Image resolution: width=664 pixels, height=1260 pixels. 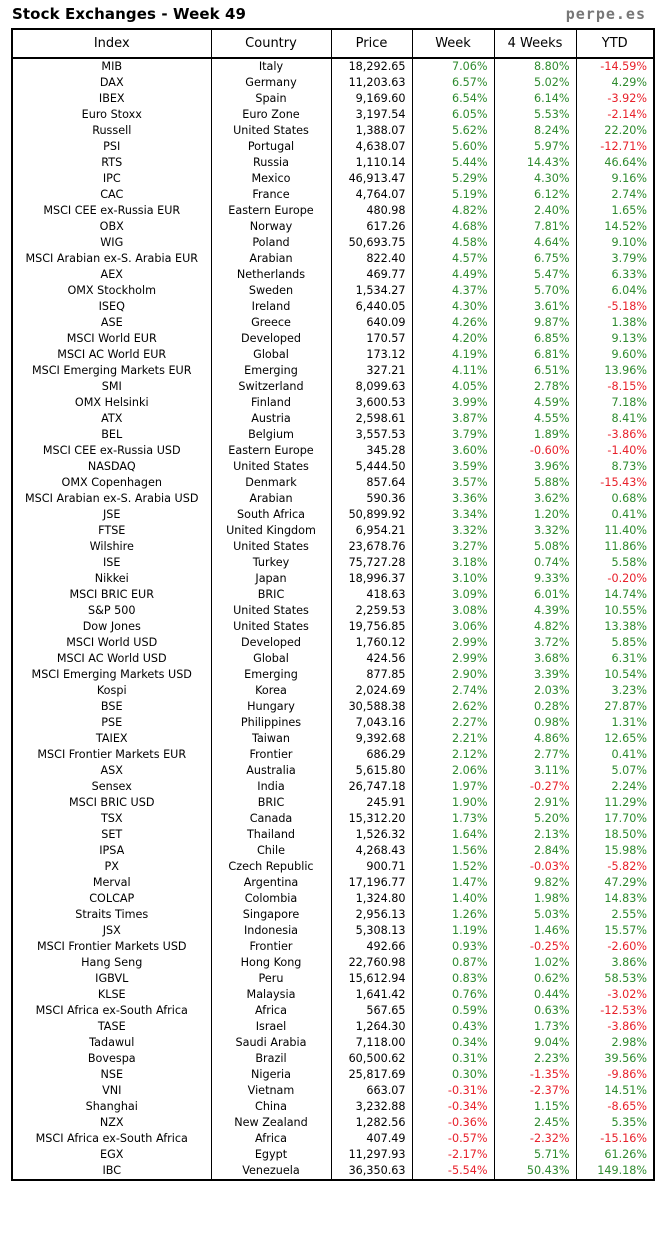 What do you see at coordinates (453, 195) in the screenshot?
I see `cell-week: 5.19%` at bounding box center [453, 195].